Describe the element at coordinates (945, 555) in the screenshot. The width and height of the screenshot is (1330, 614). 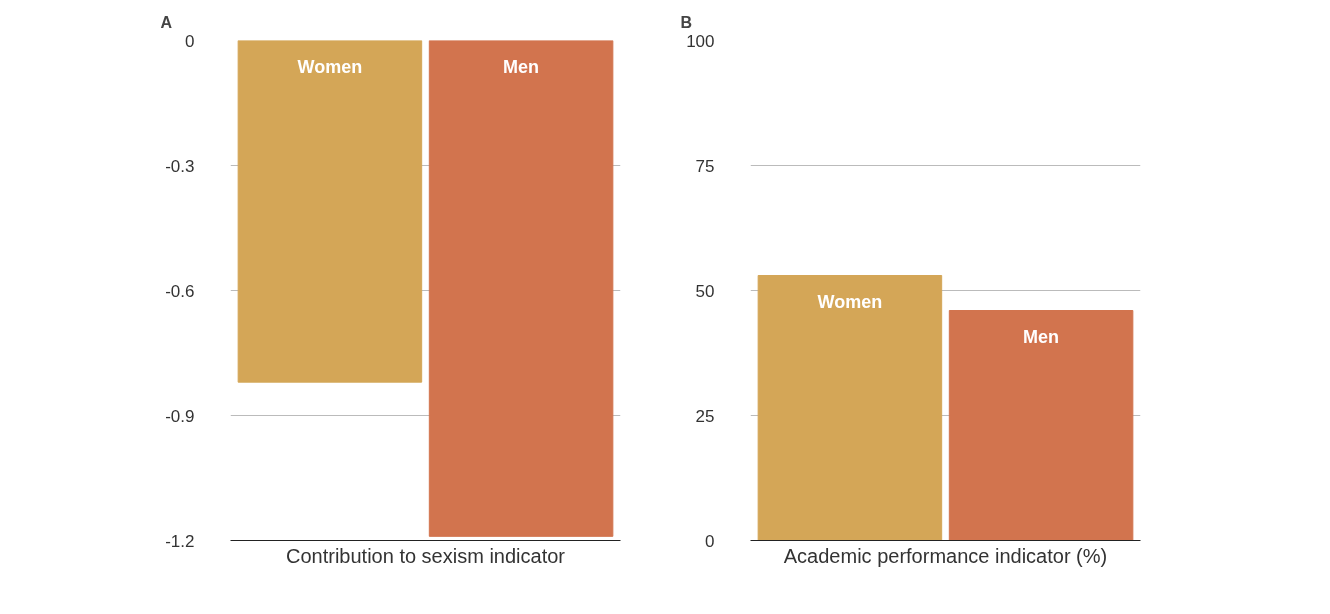
I see `x-axis-title: Academic performance indicator (%)` at that location.